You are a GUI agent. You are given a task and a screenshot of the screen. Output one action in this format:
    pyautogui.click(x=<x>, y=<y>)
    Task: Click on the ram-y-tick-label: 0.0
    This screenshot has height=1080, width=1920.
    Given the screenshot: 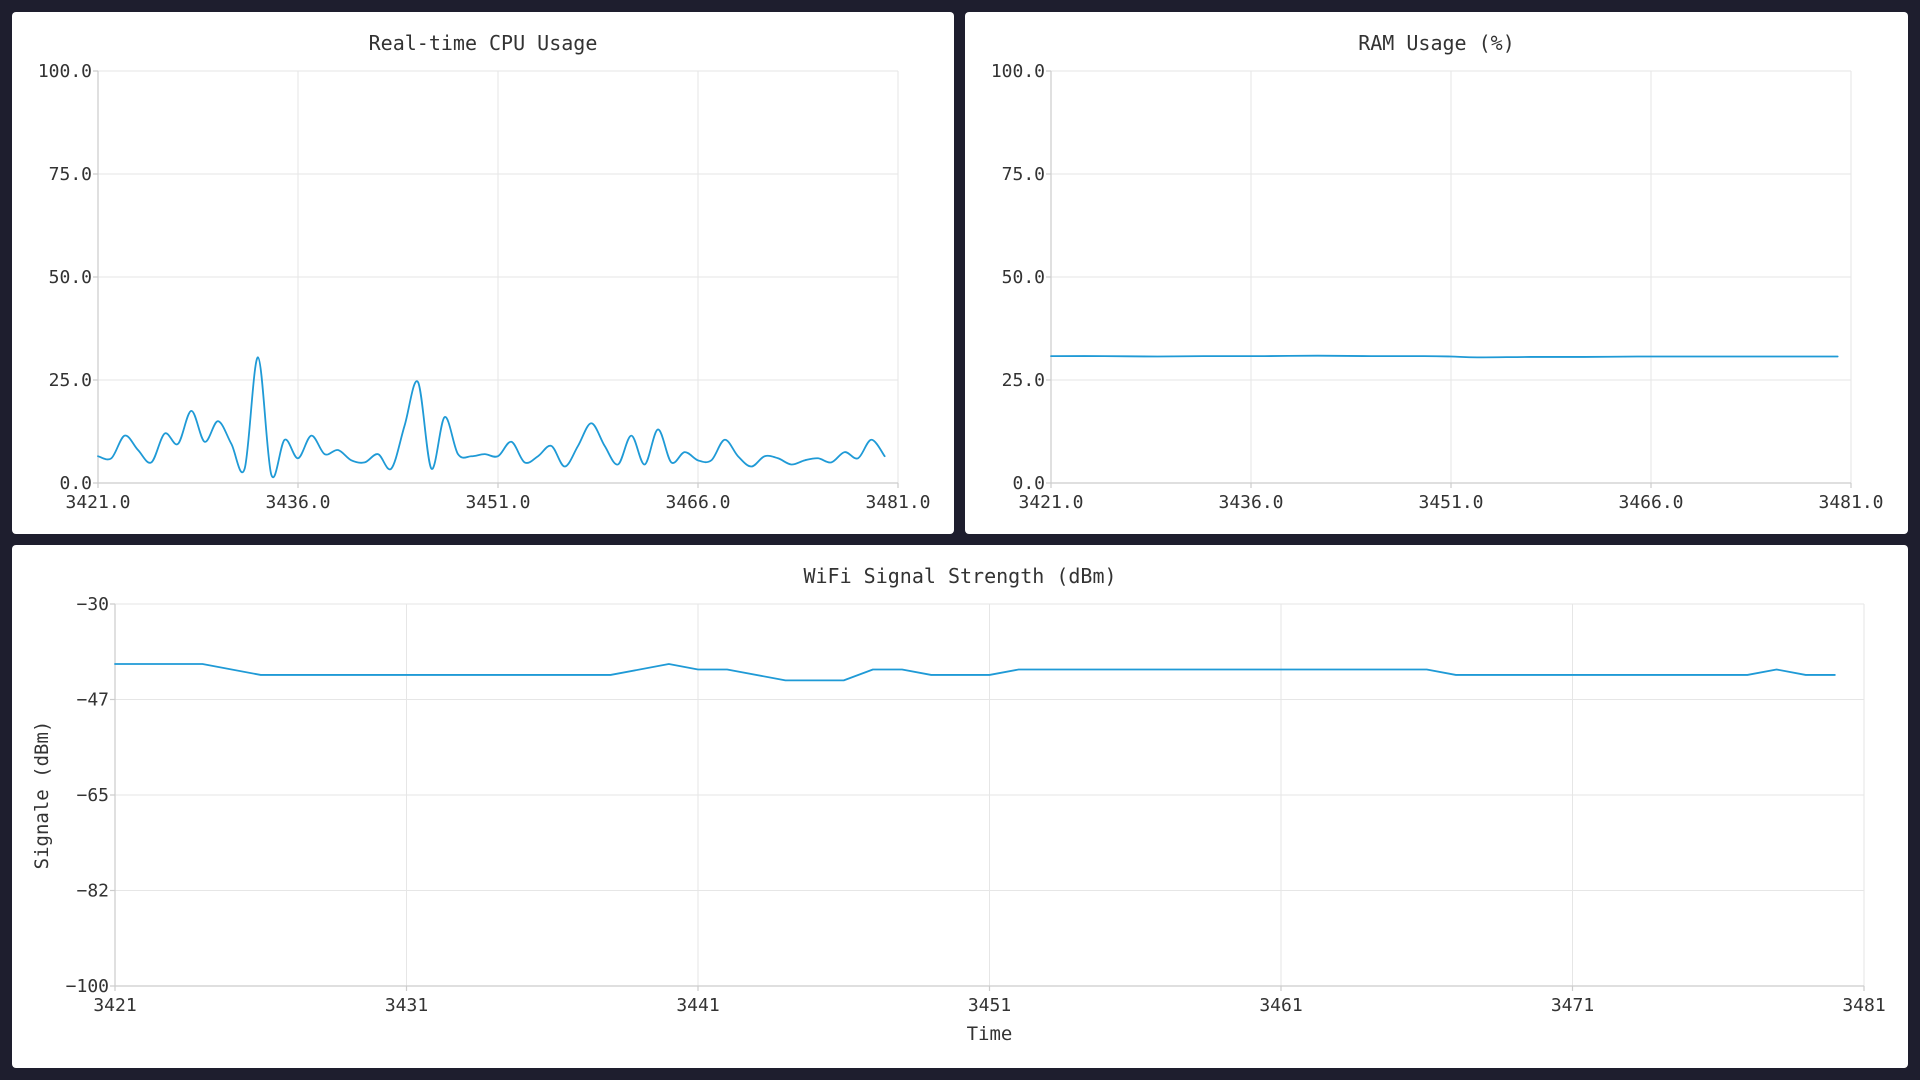 What is the action you would take?
    pyautogui.click(x=1028, y=483)
    